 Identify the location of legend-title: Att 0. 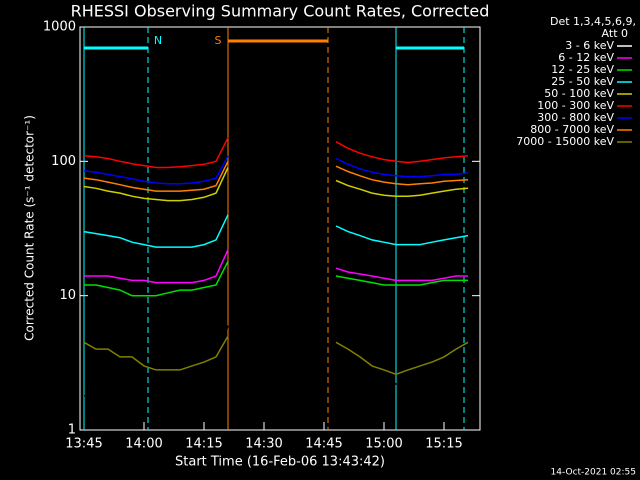
(615, 33).